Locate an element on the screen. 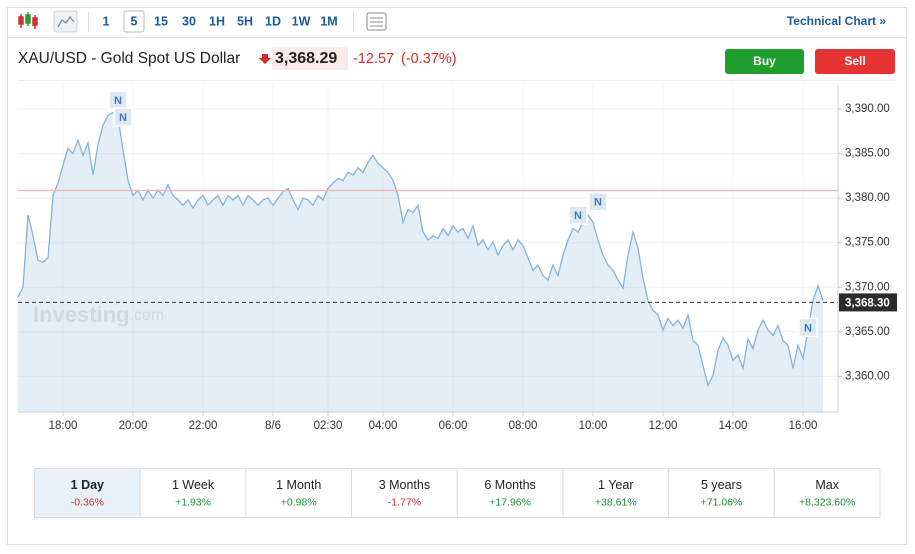 This screenshot has width=915, height=554. candle-icon is located at coordinates (28, 20).